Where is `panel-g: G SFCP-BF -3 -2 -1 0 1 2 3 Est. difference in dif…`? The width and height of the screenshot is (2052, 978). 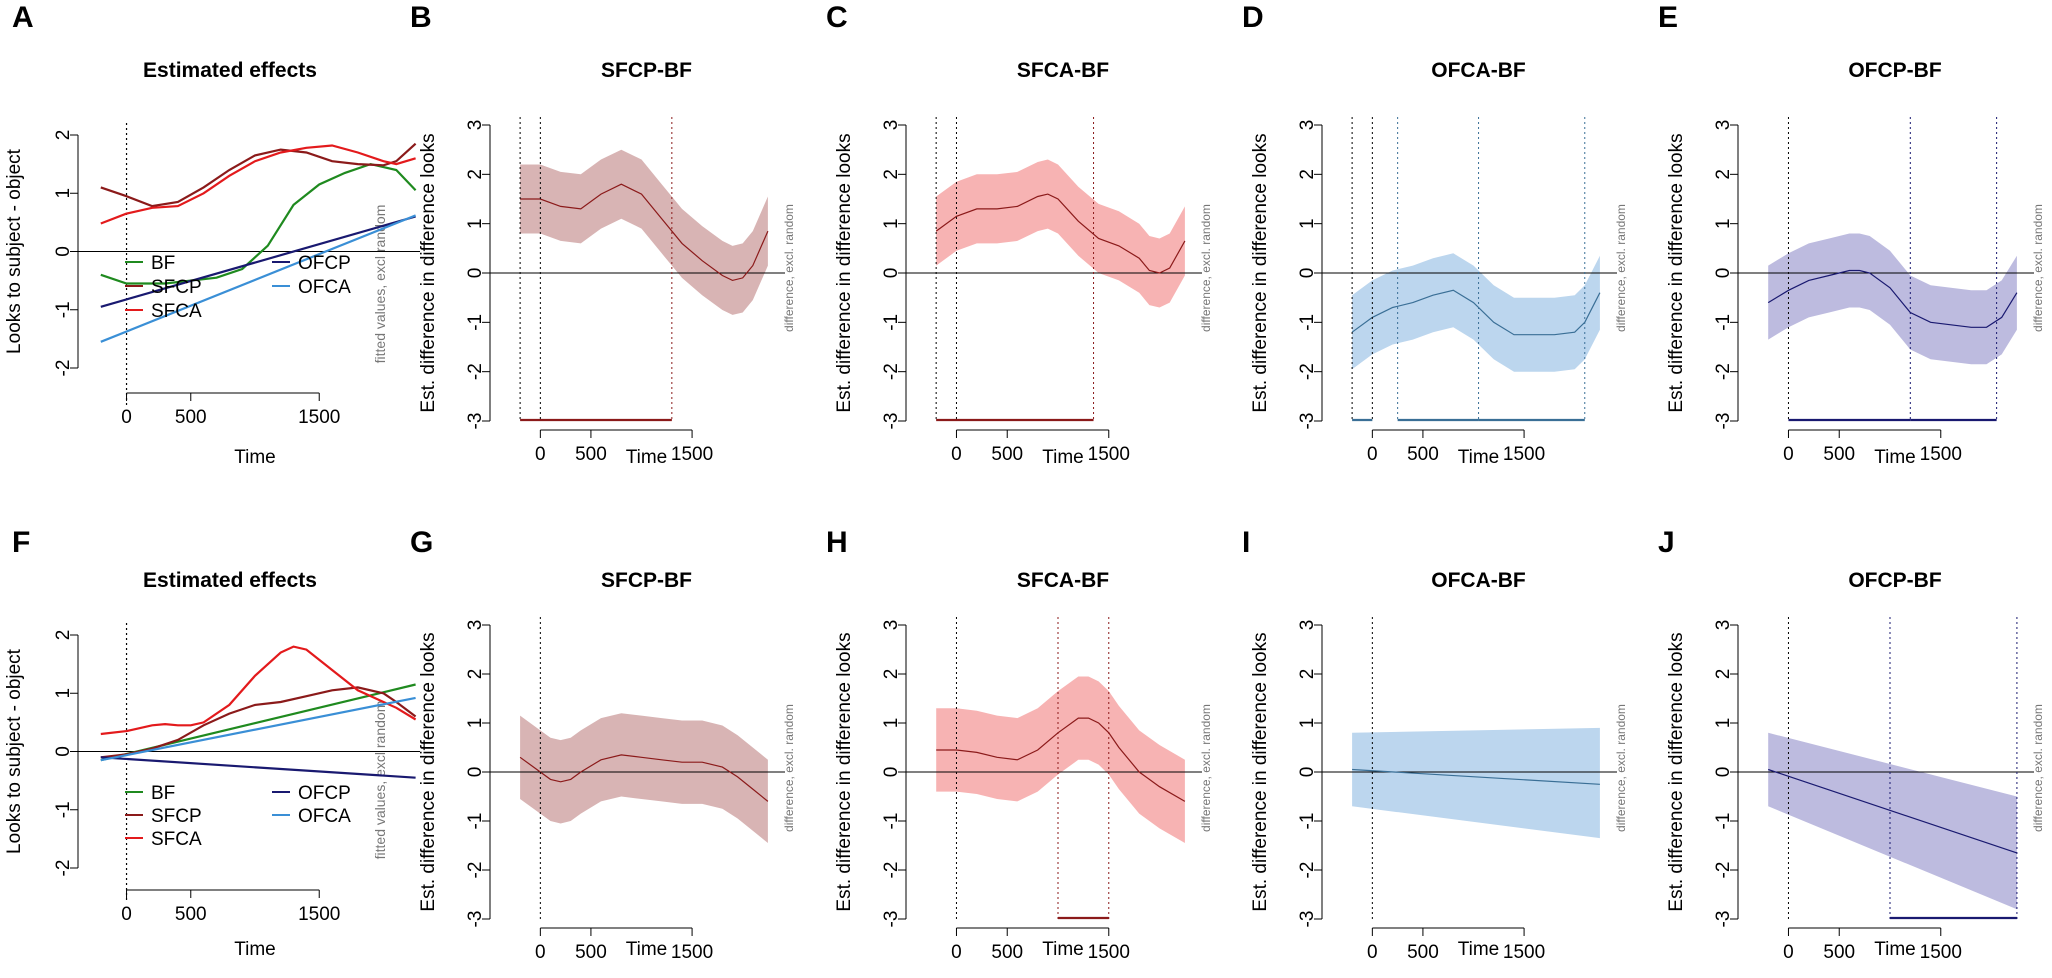
panel-g: G SFCP-BF -3 -2 -1 0 1 2 3 Est. difference in dif… is located at coordinates (603, 744).